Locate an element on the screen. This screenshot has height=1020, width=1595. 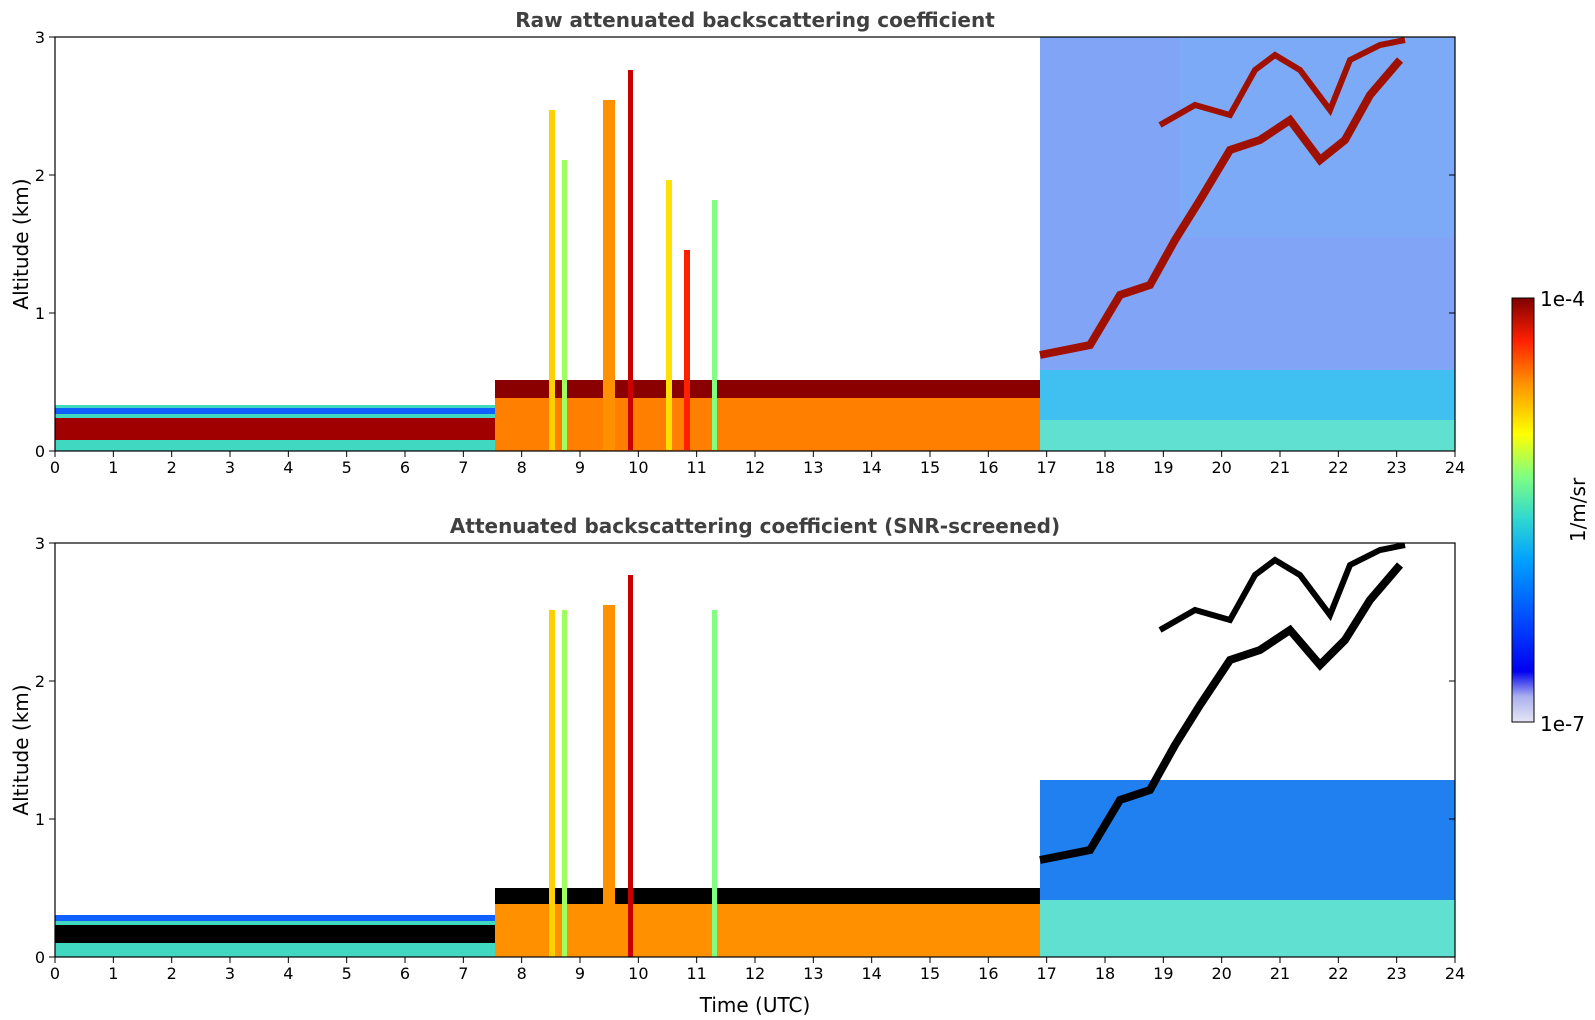
x-ticks-bottom: 0 1 2 3 4 5 6 7 8 9 10 11 12 13 14 15 16 17 18 19 20 21 22 23 24 is located at coordinates (757, 970).